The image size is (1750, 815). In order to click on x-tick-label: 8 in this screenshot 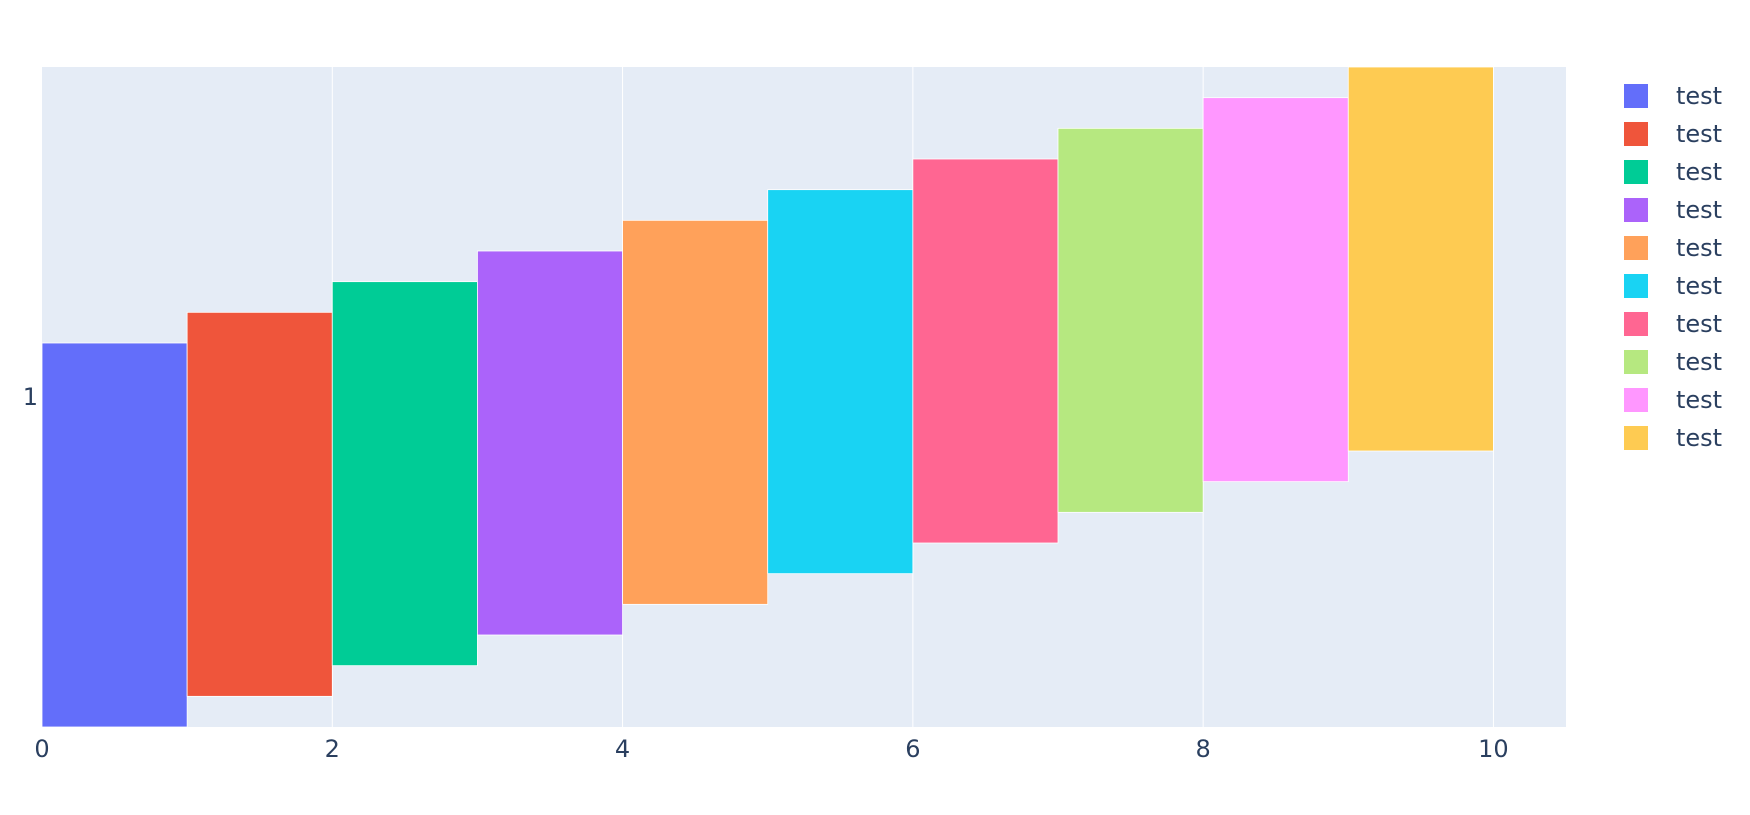, I will do `click(1203, 749)`.